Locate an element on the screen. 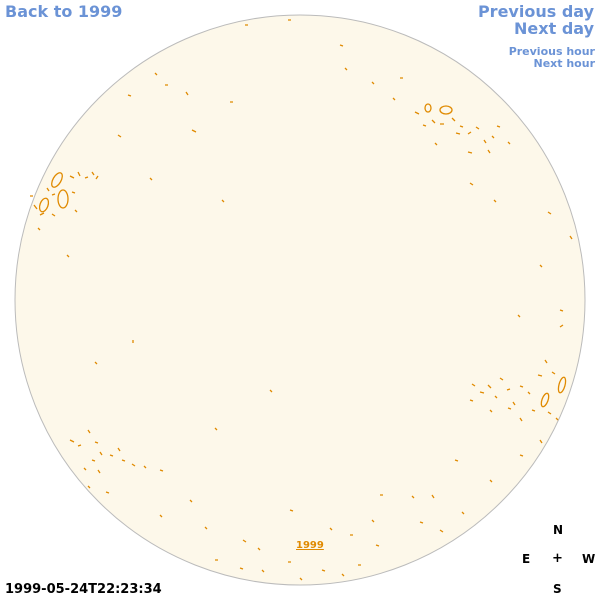 Image resolution: width=600 pixels, height=600 pixels. previous-day-link: Previous day is located at coordinates (535, 11).